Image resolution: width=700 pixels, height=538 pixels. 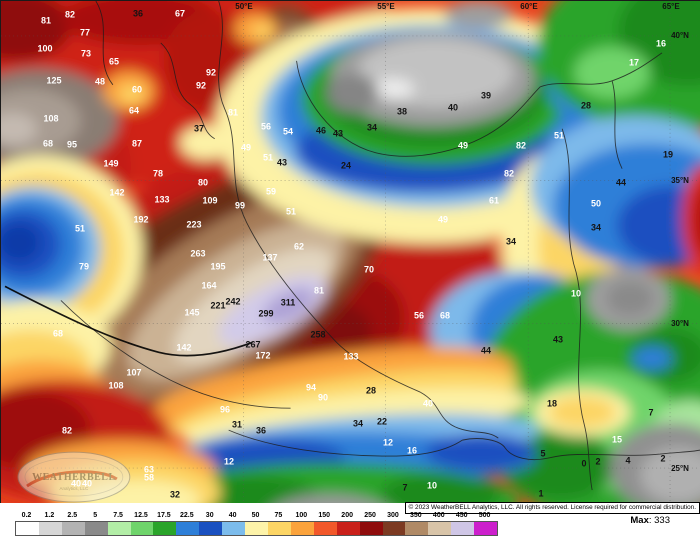 What do you see at coordinates (438, 515) in the screenshot?
I see `colorbar-tick: 400` at bounding box center [438, 515].